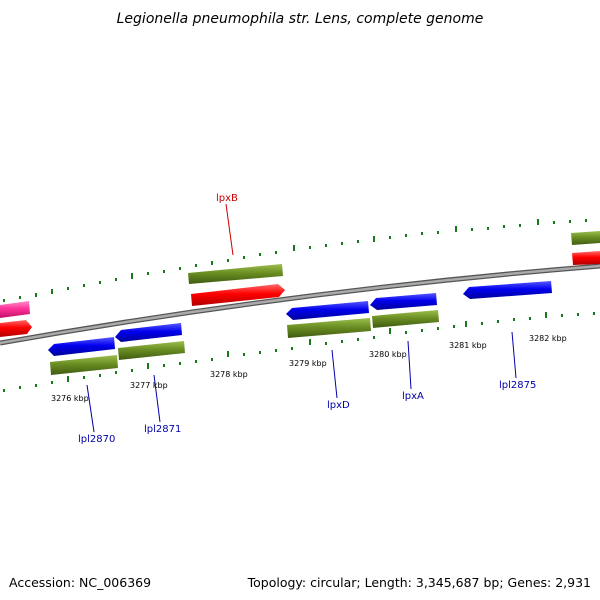  I want to click on accession-text: Accession: NC_006369, so click(80, 582).